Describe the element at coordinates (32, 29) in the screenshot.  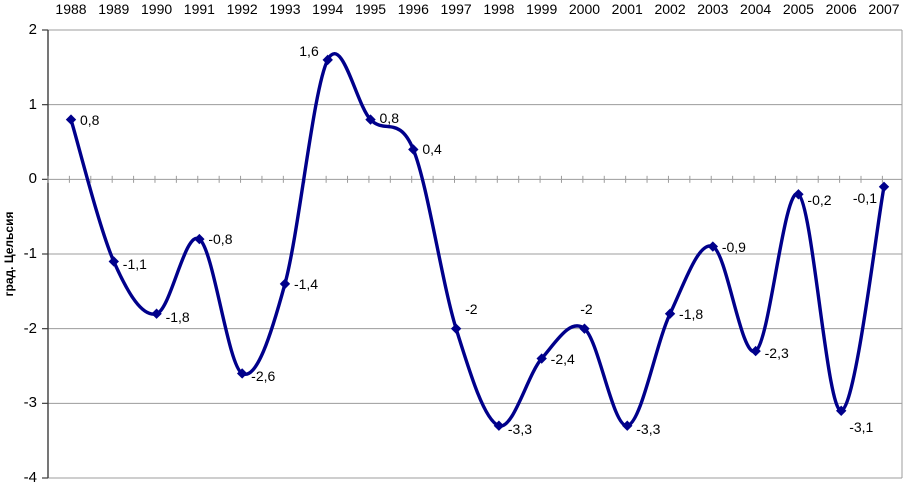
I see `y-axis-tick-label: 2` at that location.